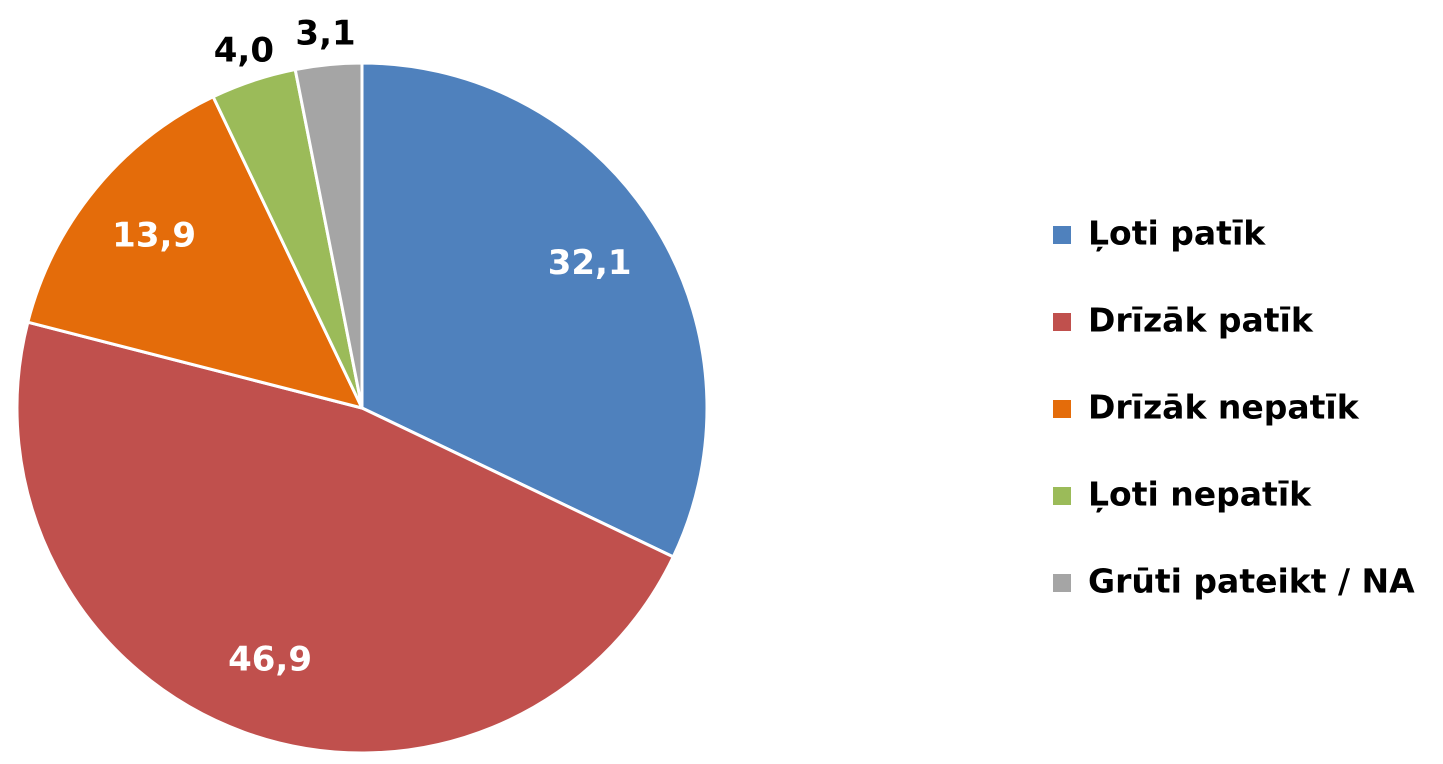 This screenshot has height=764, width=1443. What do you see at coordinates (154, 236) in the screenshot?
I see `data-label: 13,9` at bounding box center [154, 236].